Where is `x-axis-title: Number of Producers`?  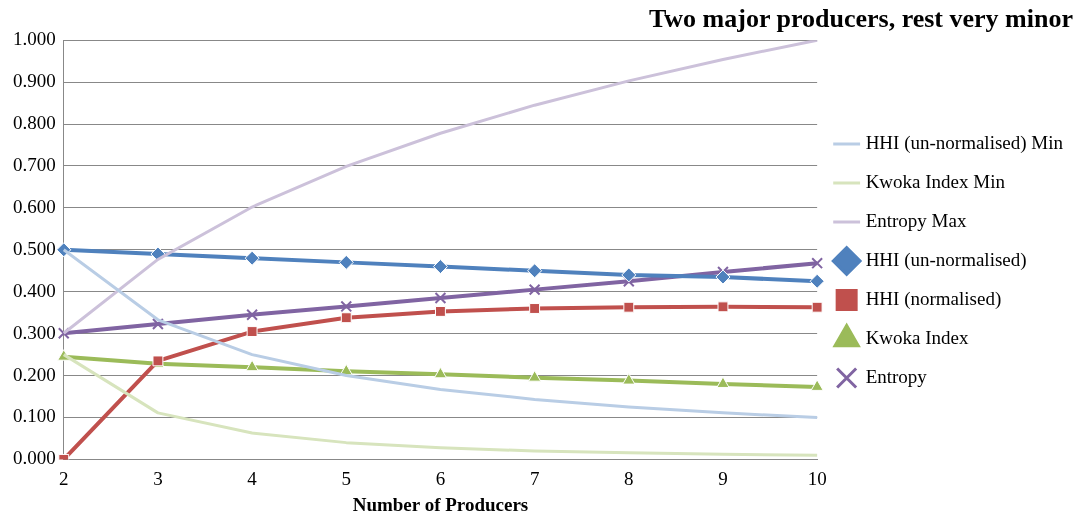 x-axis-title: Number of Producers is located at coordinates (440, 504).